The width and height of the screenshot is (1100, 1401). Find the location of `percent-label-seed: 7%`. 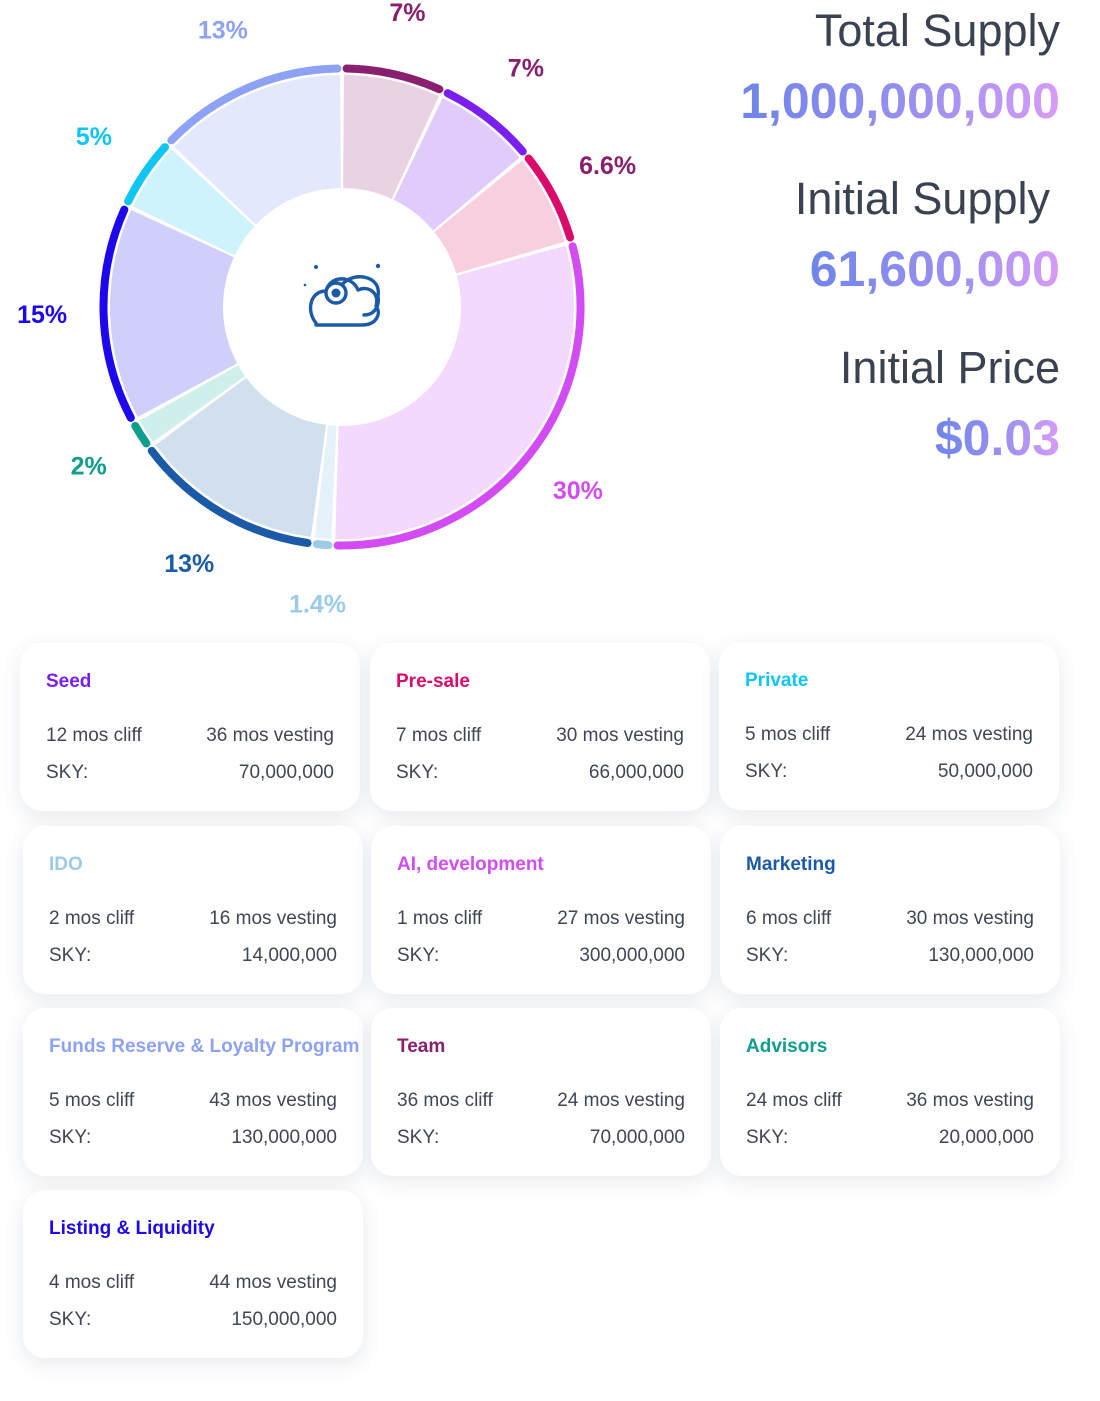

percent-label-seed: 7% is located at coordinates (526, 69).